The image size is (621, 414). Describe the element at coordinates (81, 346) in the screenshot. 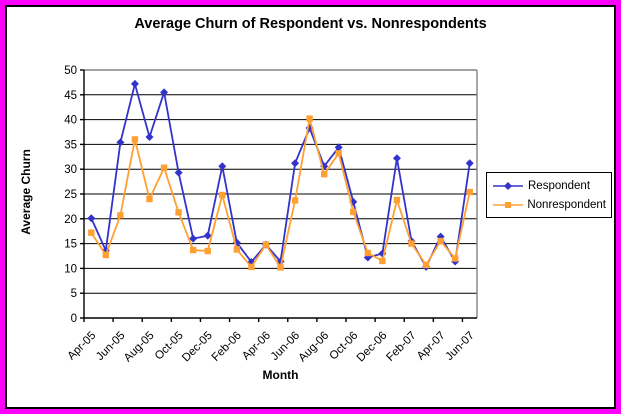

I see `x-tick-label: Apr-05` at that location.